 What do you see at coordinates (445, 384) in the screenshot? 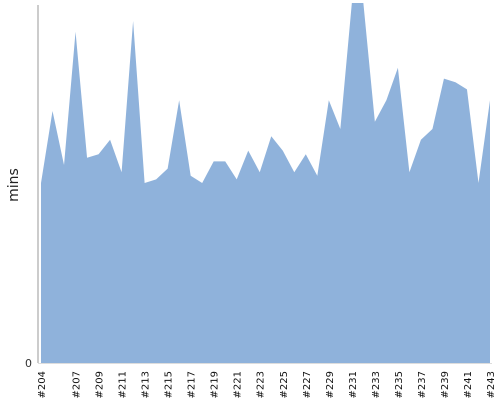
I see `x-tick-label: #239` at bounding box center [445, 384].